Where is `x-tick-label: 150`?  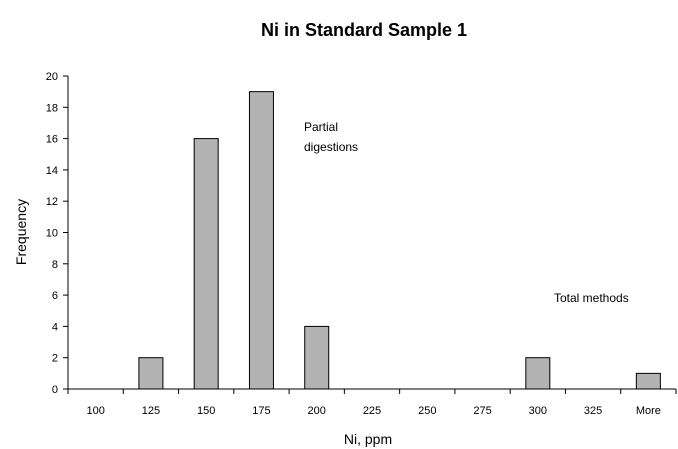
x-tick-label: 150 is located at coordinates (206, 411).